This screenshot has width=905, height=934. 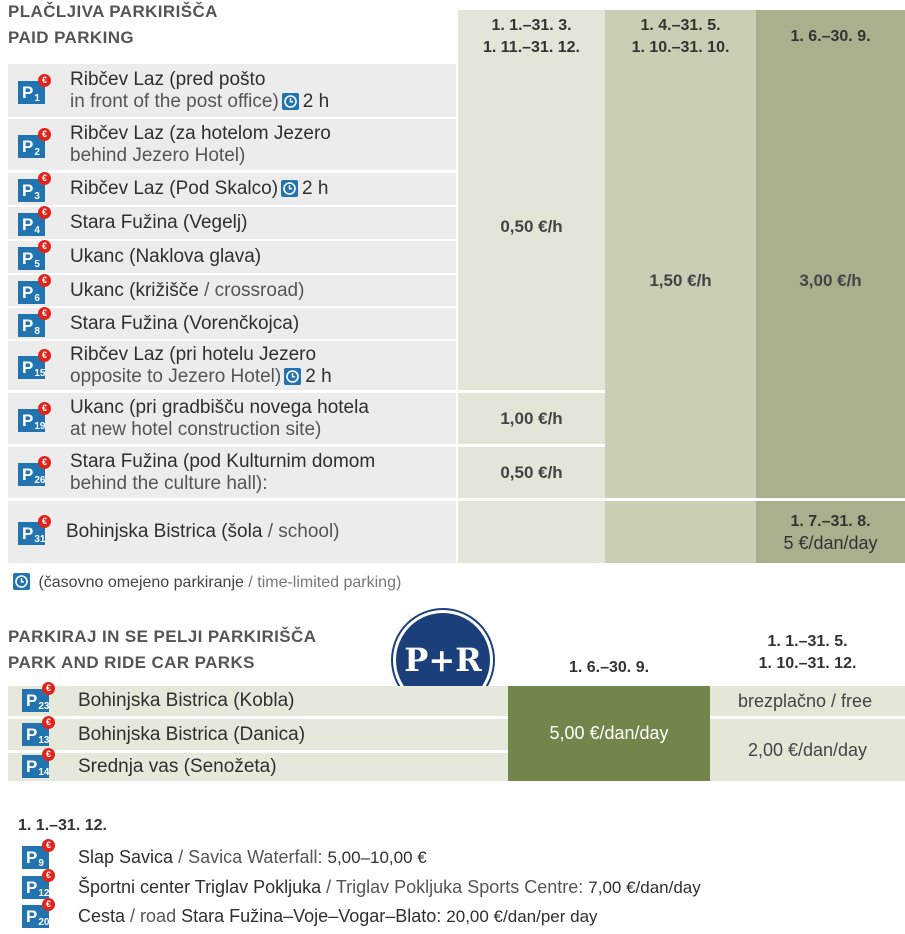 I want to click on parking-icon: P4 €, so click(x=34, y=221).